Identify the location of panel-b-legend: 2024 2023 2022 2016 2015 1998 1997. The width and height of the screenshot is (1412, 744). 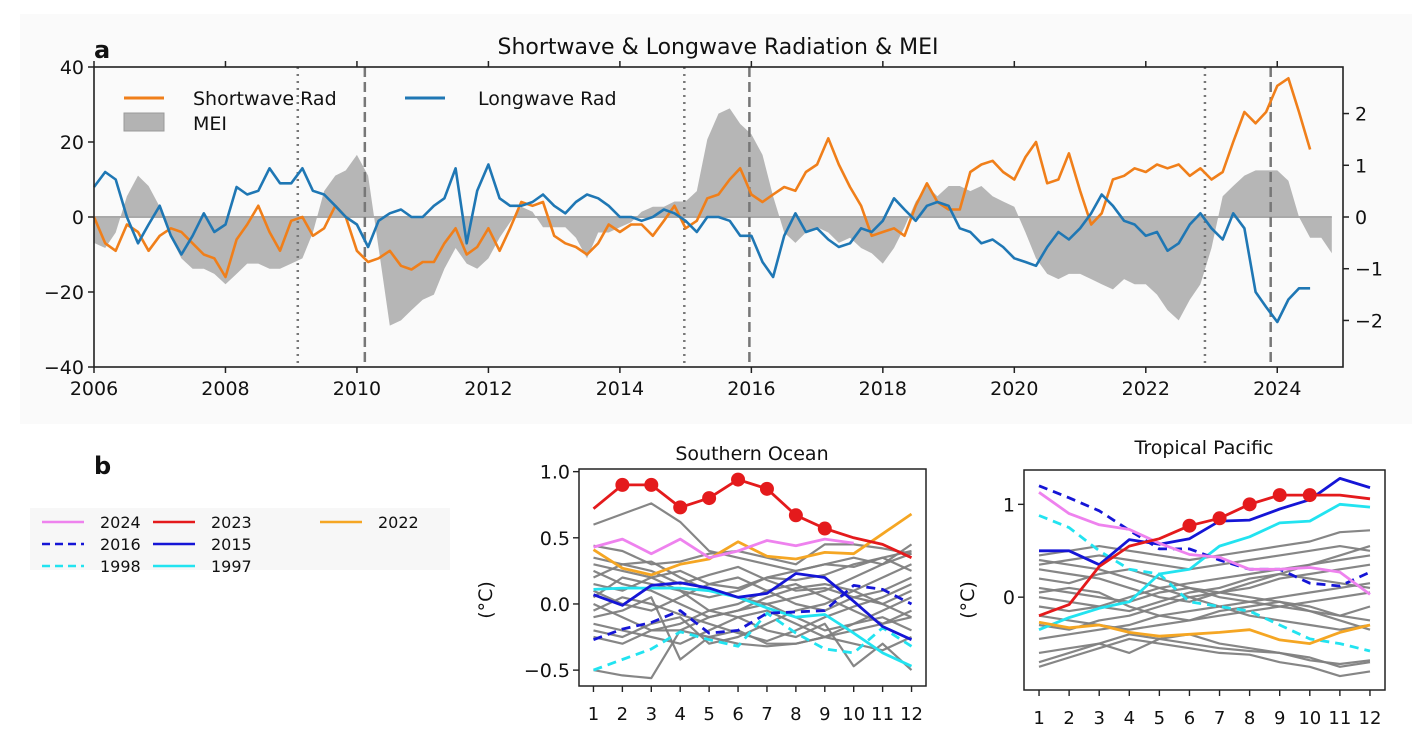
(230, 544).